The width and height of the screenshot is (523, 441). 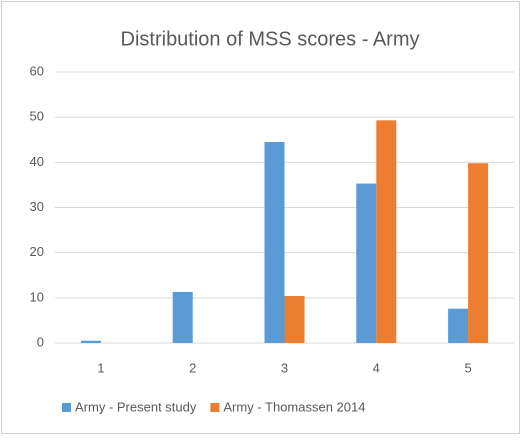 What do you see at coordinates (37, 161) in the screenshot?
I see `y-tick-label: 40` at bounding box center [37, 161].